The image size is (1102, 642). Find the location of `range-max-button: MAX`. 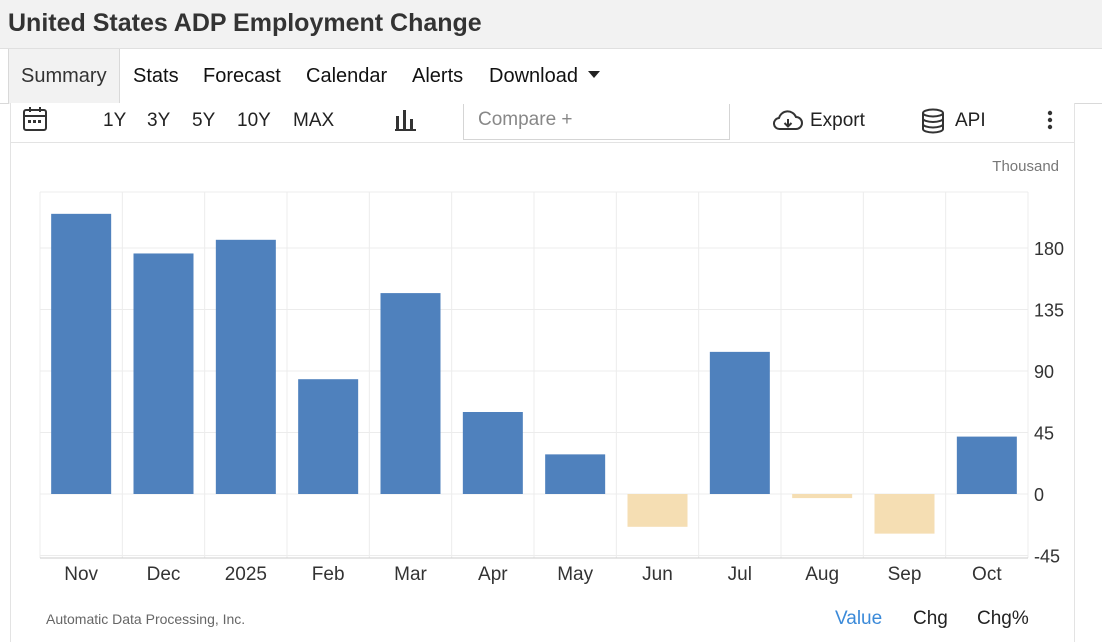

range-max-button: MAX is located at coordinates (314, 120).